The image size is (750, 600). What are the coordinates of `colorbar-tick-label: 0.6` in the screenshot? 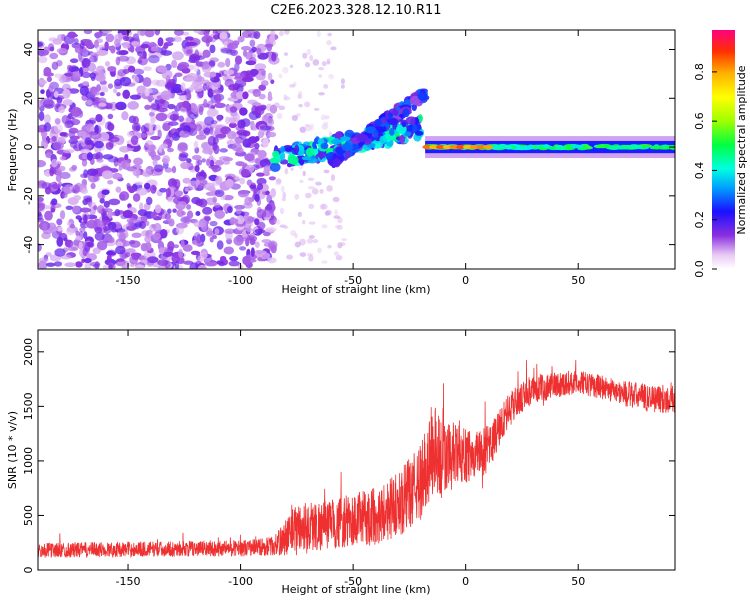 It's located at (699, 121).